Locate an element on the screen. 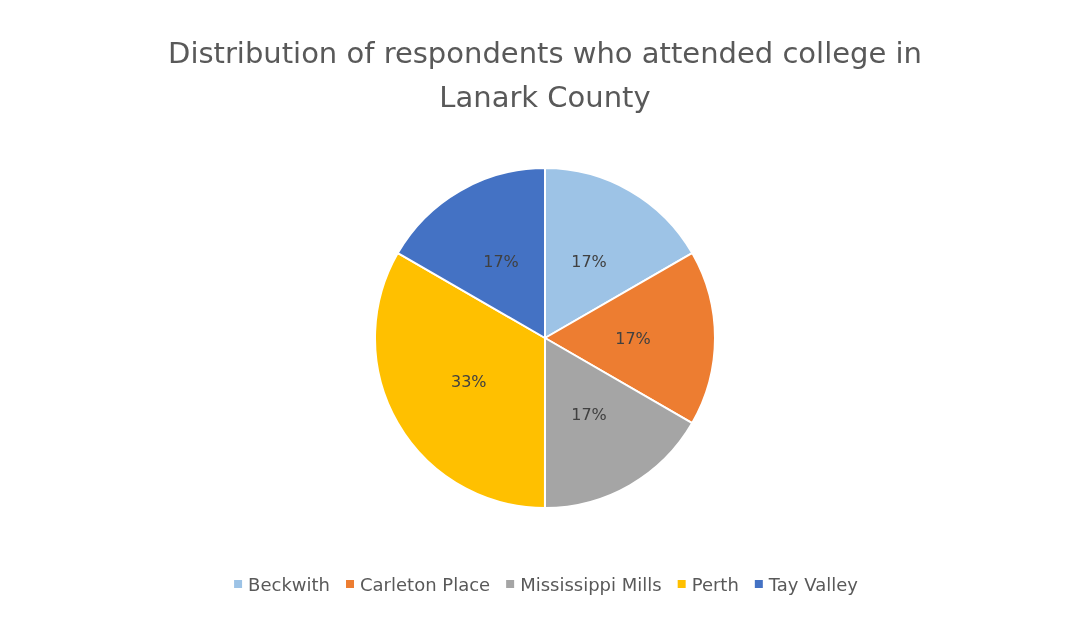 The width and height of the screenshot is (1090, 624). data-label: 33% is located at coordinates (469, 382).